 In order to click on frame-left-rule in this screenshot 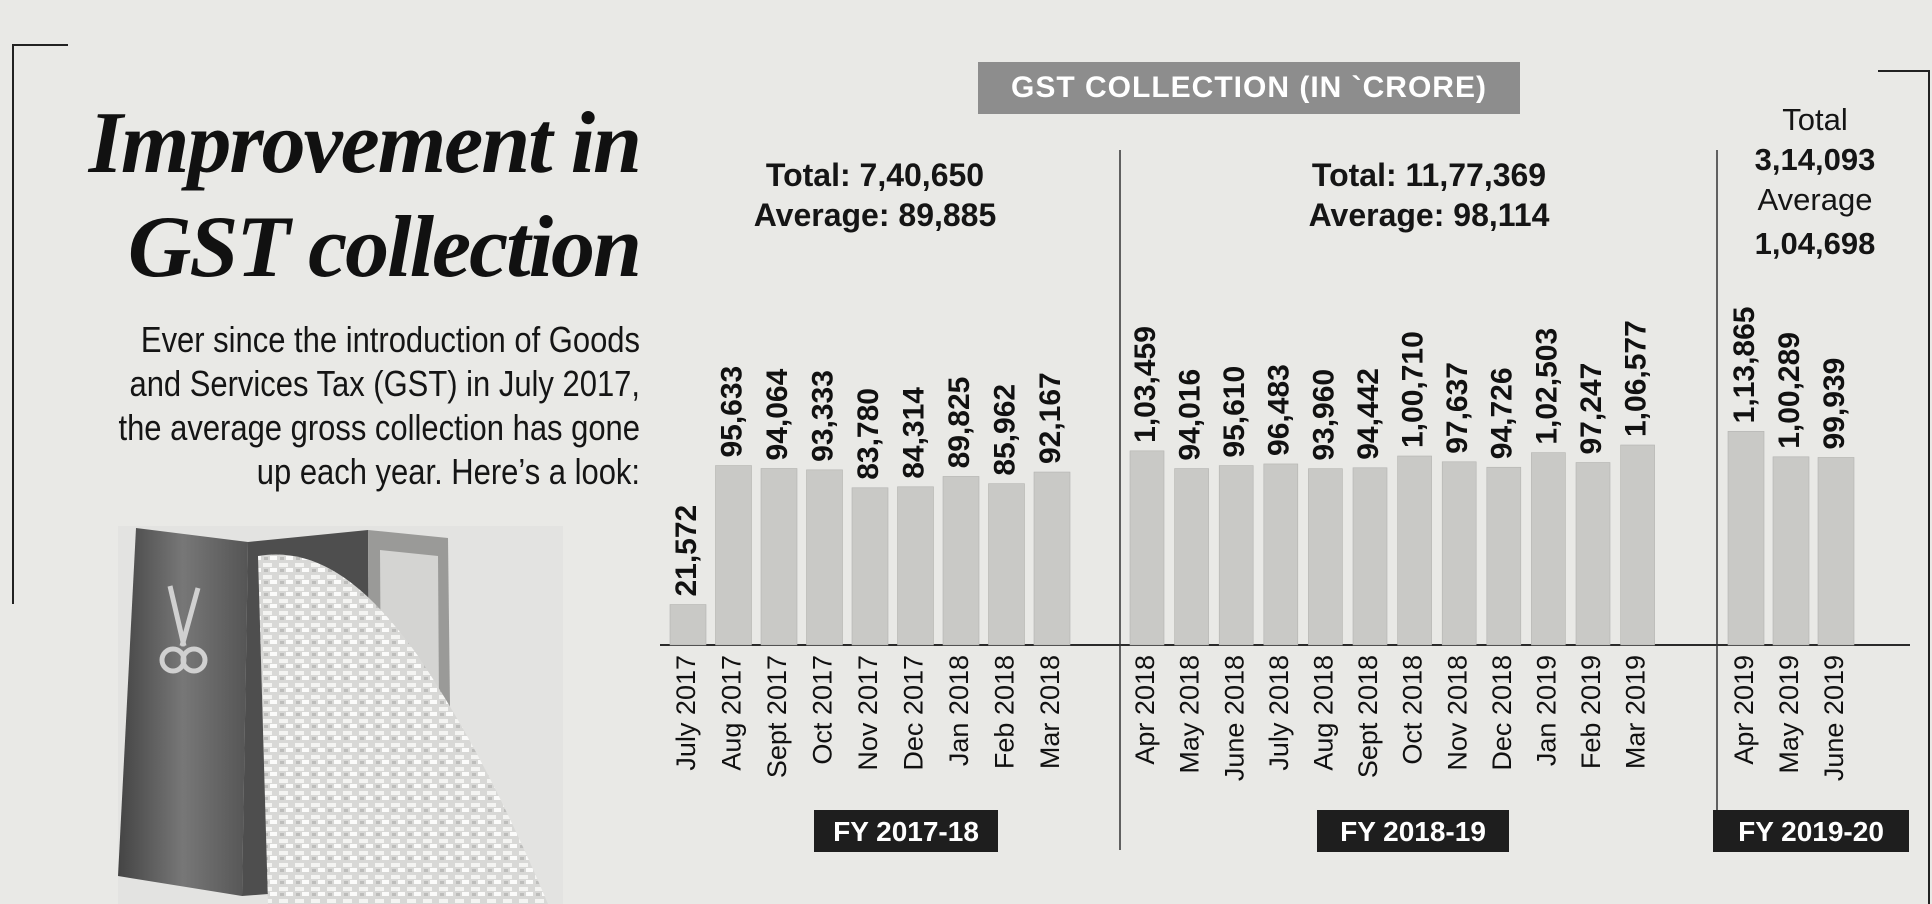, I will do `click(13, 324)`.